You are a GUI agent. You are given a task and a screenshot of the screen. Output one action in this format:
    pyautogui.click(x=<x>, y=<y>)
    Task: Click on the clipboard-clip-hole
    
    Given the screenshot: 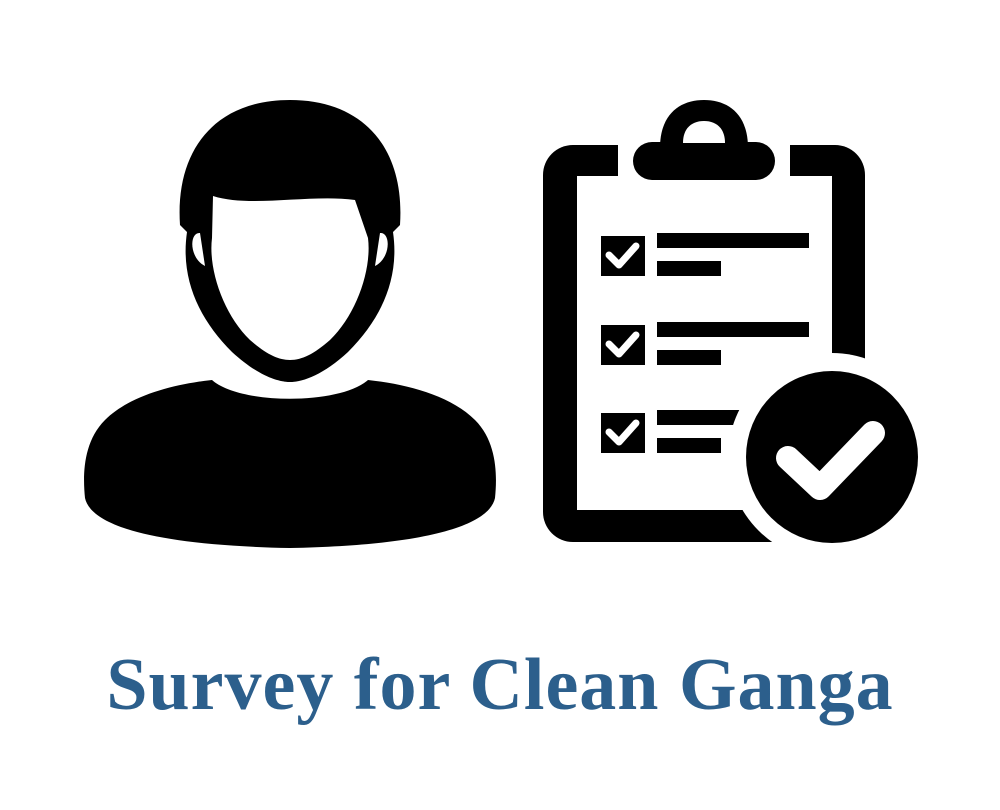 What is the action you would take?
    pyautogui.click(x=704, y=132)
    